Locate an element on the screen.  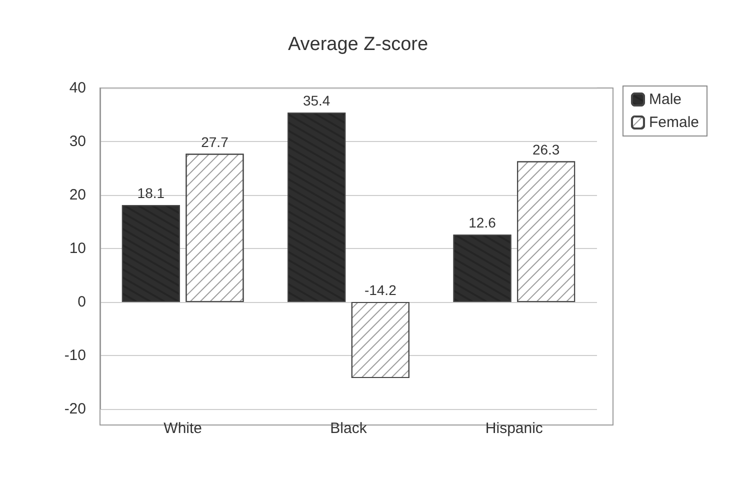
y-tick-label: 20 is located at coordinates (77, 195).